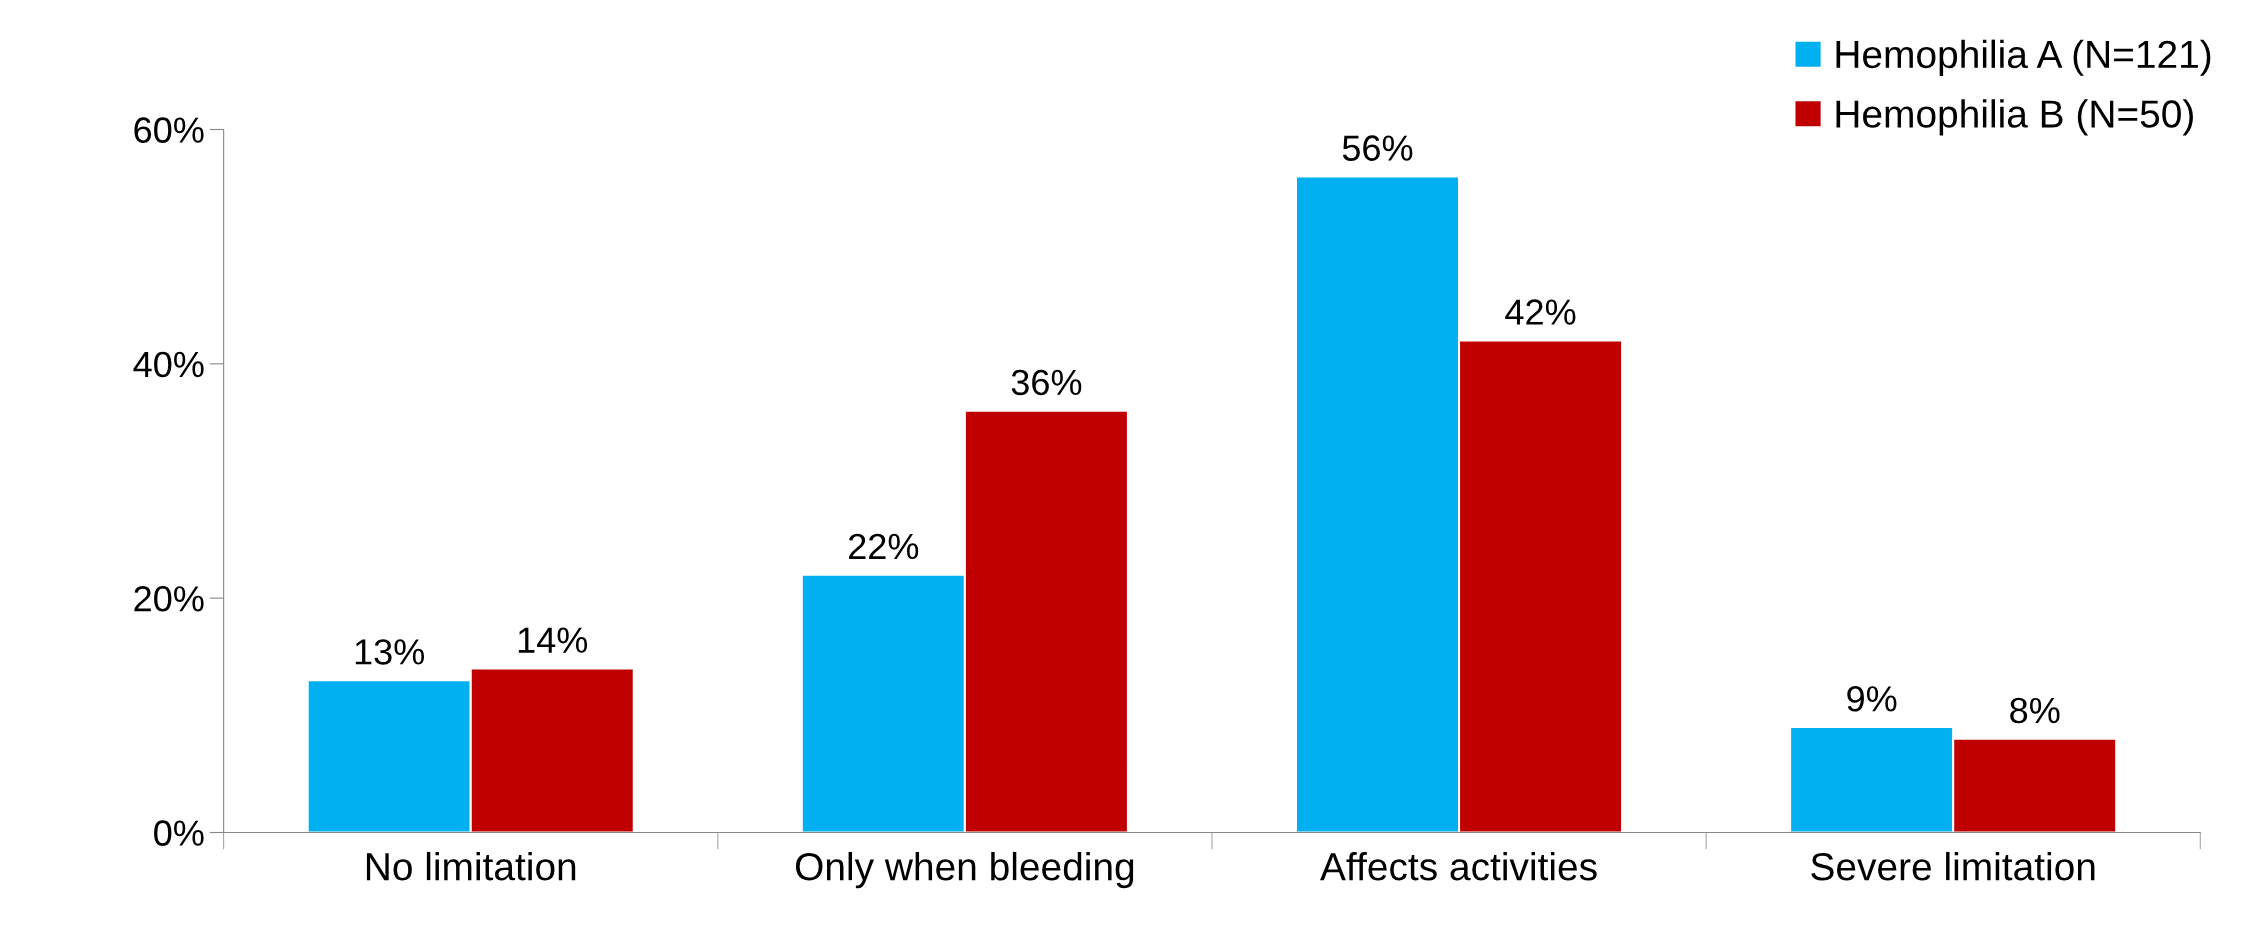  Describe the element at coordinates (553, 640) in the screenshot. I see `data-label: 14%` at that location.